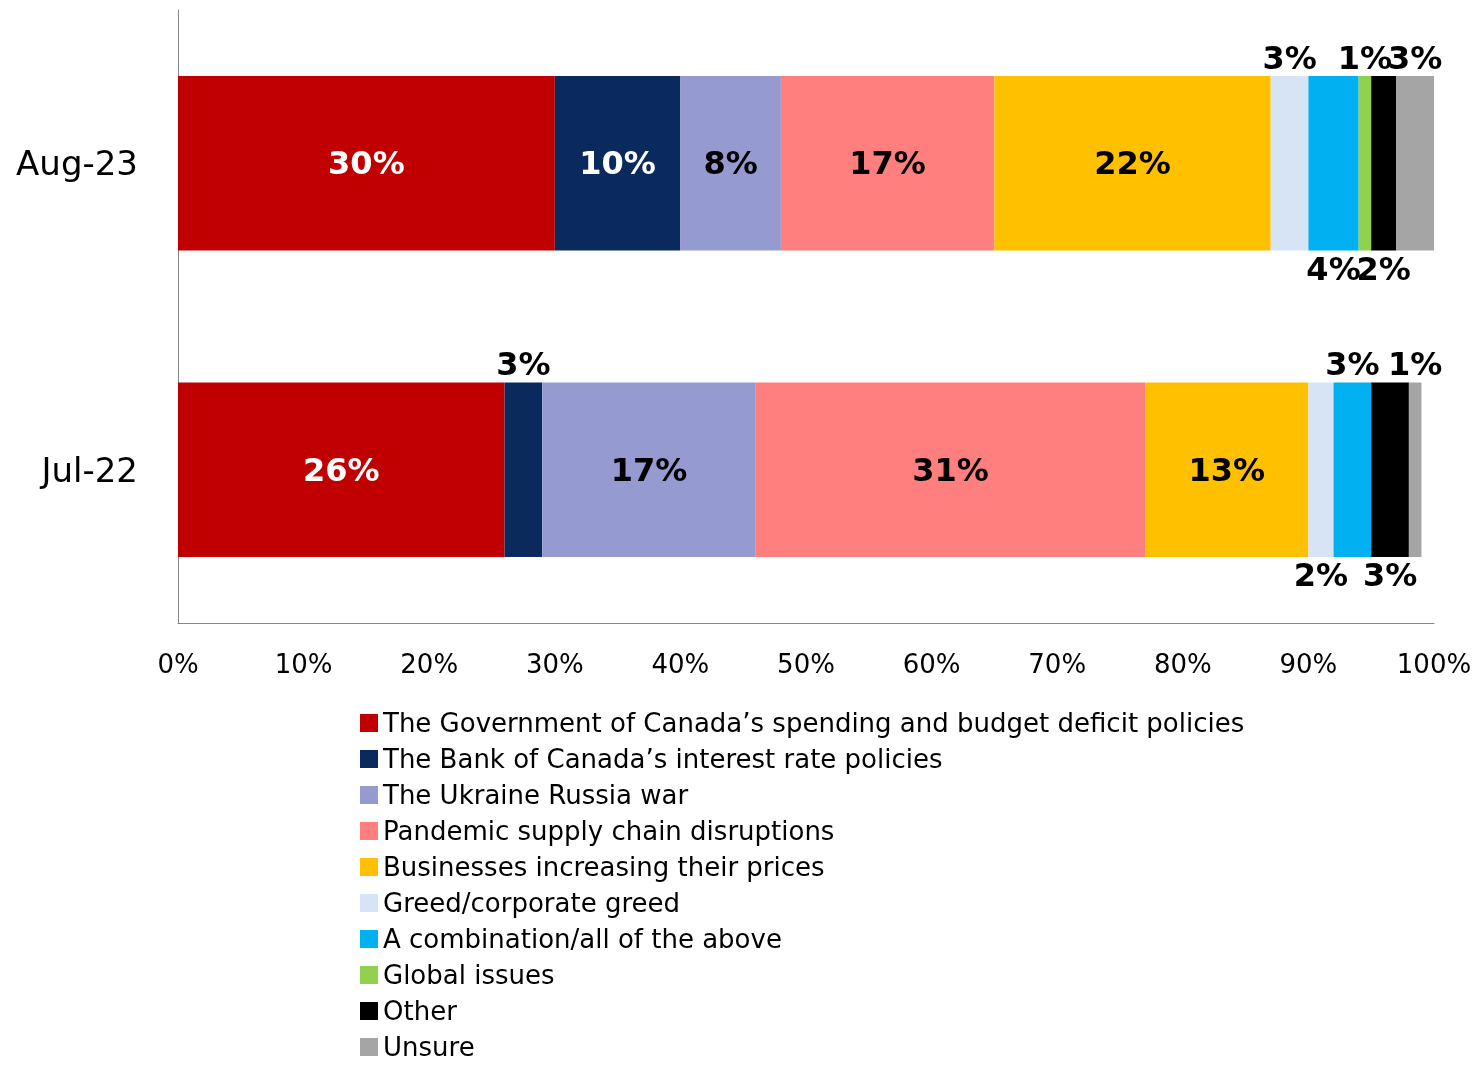 The width and height of the screenshot is (1479, 1077). I want to click on x-tick-label: 90%, so click(1308, 664).